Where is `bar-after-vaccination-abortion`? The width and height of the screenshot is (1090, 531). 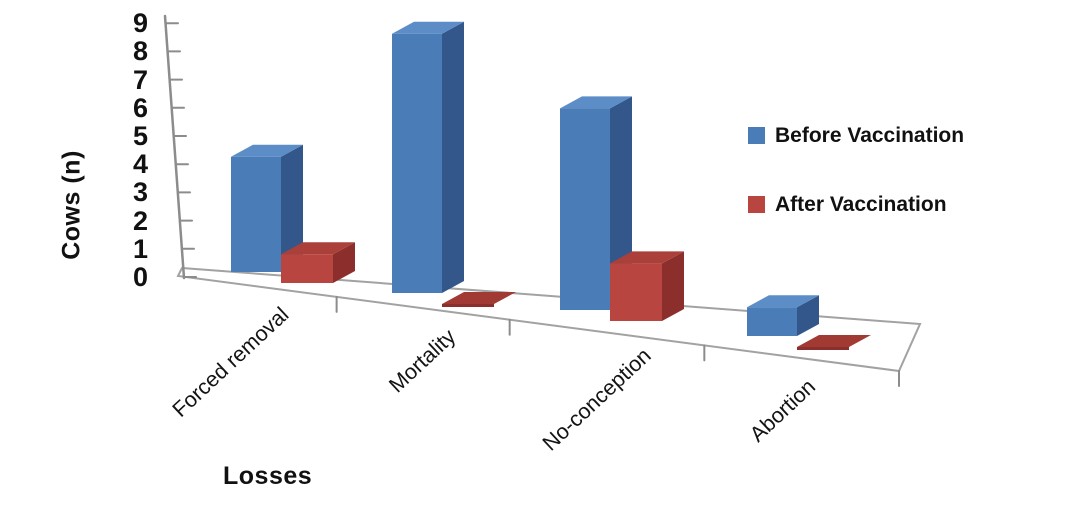 bar-after-vaccination-abortion is located at coordinates (834, 342).